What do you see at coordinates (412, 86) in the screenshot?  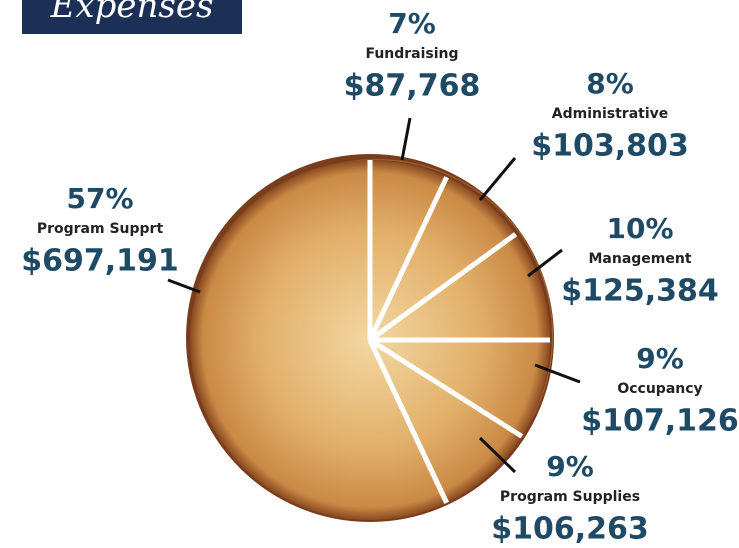 I see `amount-label: $87,768` at bounding box center [412, 86].